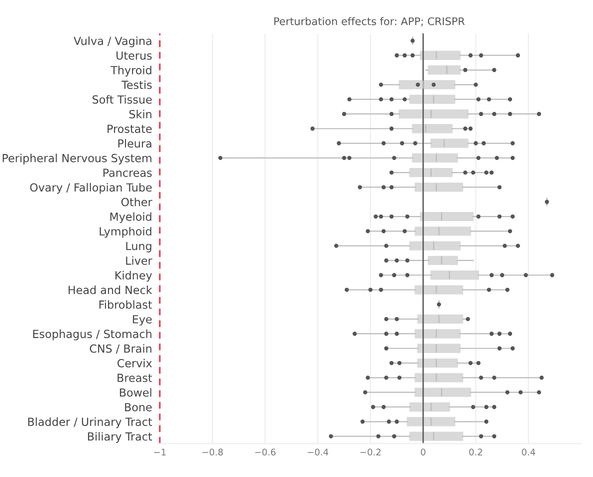 The width and height of the screenshot is (593, 477). I want to click on chart-title: Perturbation effects for: APP; CRISPR, so click(369, 21).